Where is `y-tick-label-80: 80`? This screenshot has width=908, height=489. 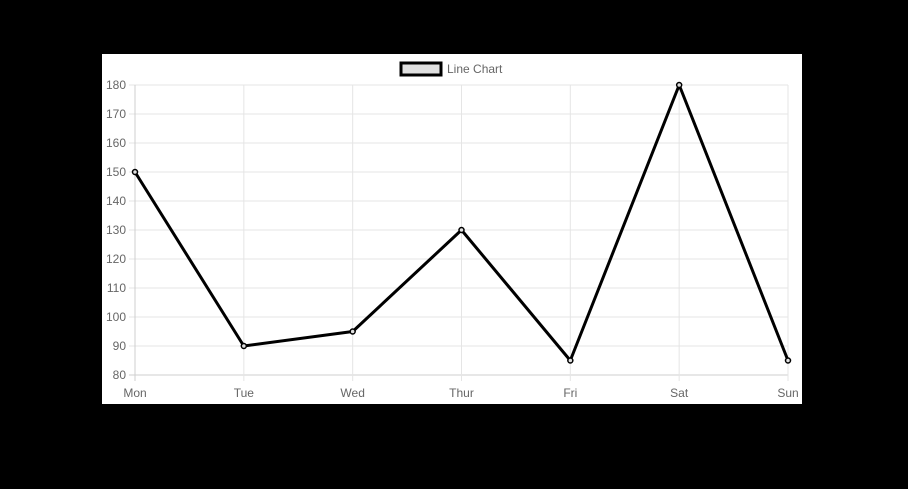
y-tick-label-80: 80 is located at coordinates (120, 375).